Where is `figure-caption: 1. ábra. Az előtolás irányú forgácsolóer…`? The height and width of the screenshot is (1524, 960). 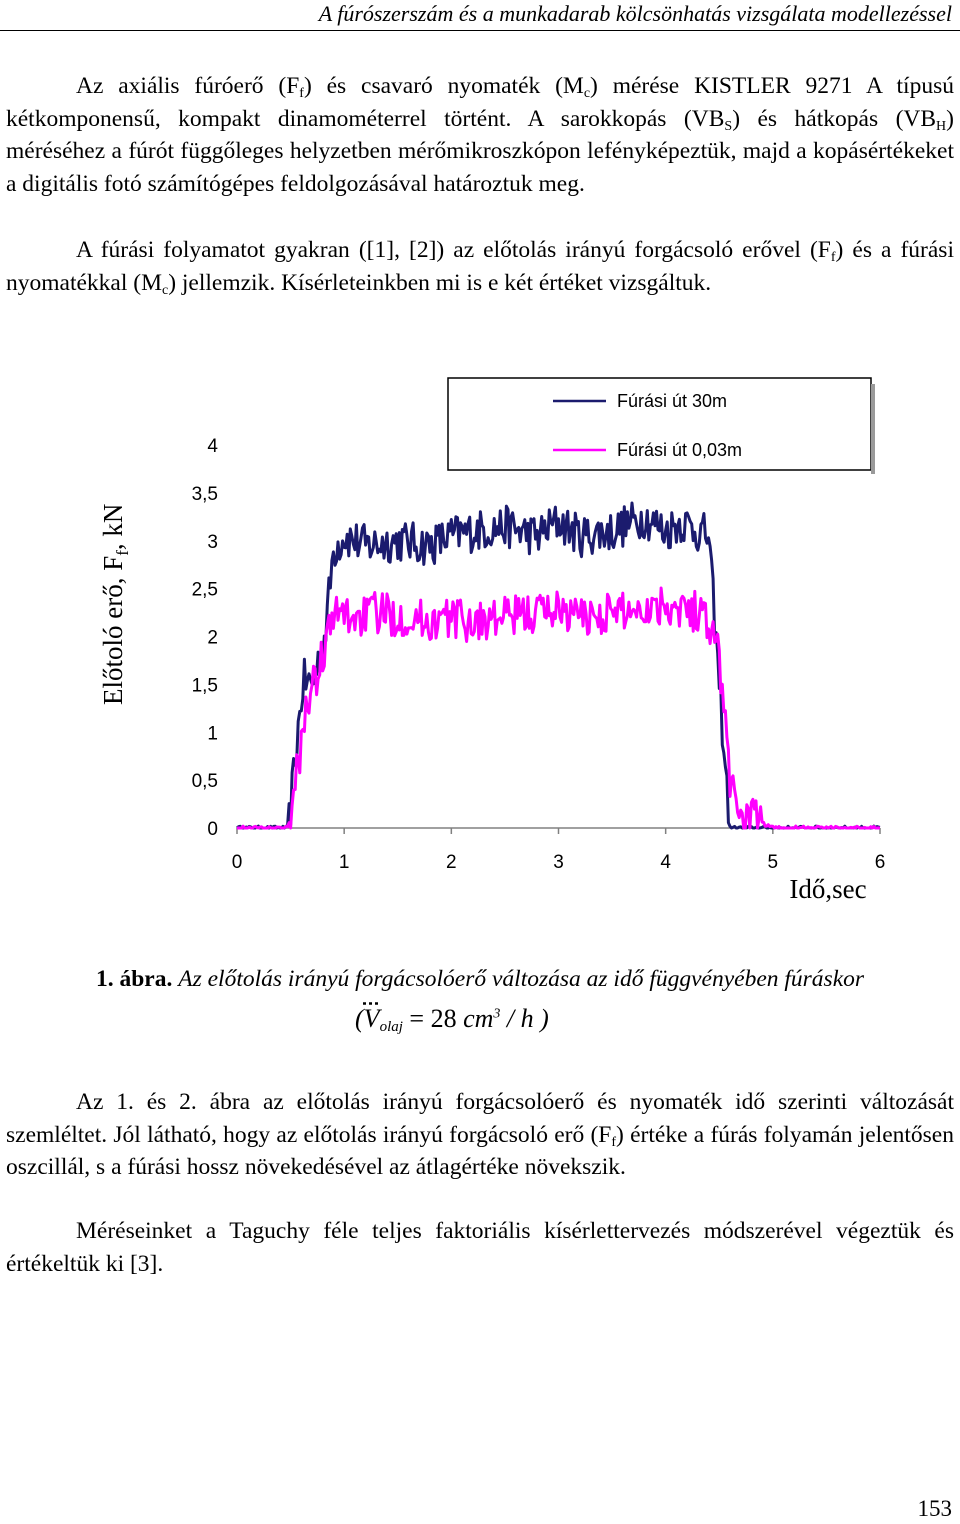
figure-caption: 1. ábra. Az előtolás irányú forgácsolóer… is located at coordinates (480, 979).